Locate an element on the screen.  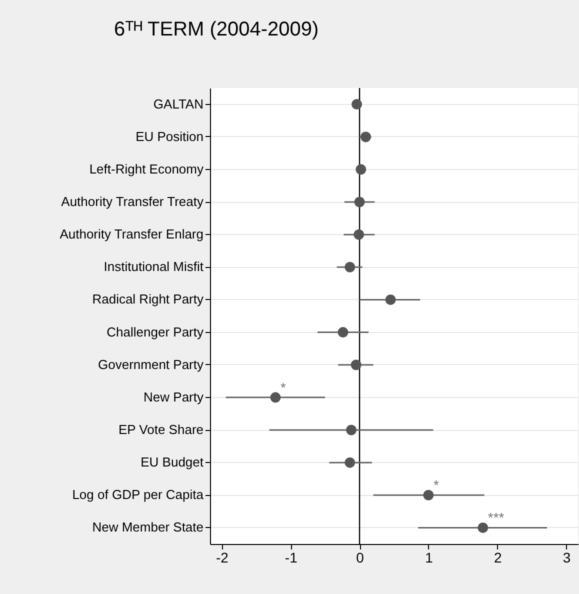
y-tick-label: Left-Right Economy is located at coordinates (146, 168).